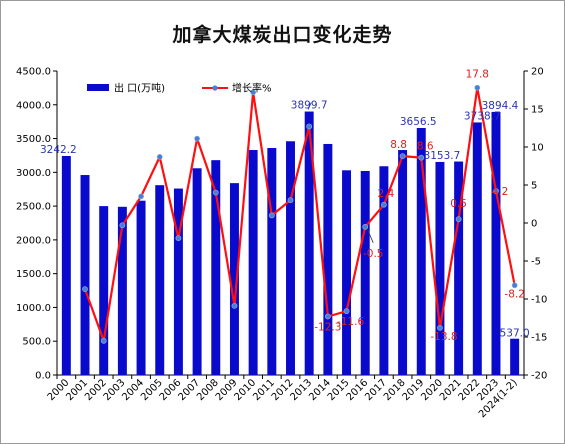 The height and width of the screenshot is (444, 565). I want to click on right-tick-label: 20, so click(537, 72).